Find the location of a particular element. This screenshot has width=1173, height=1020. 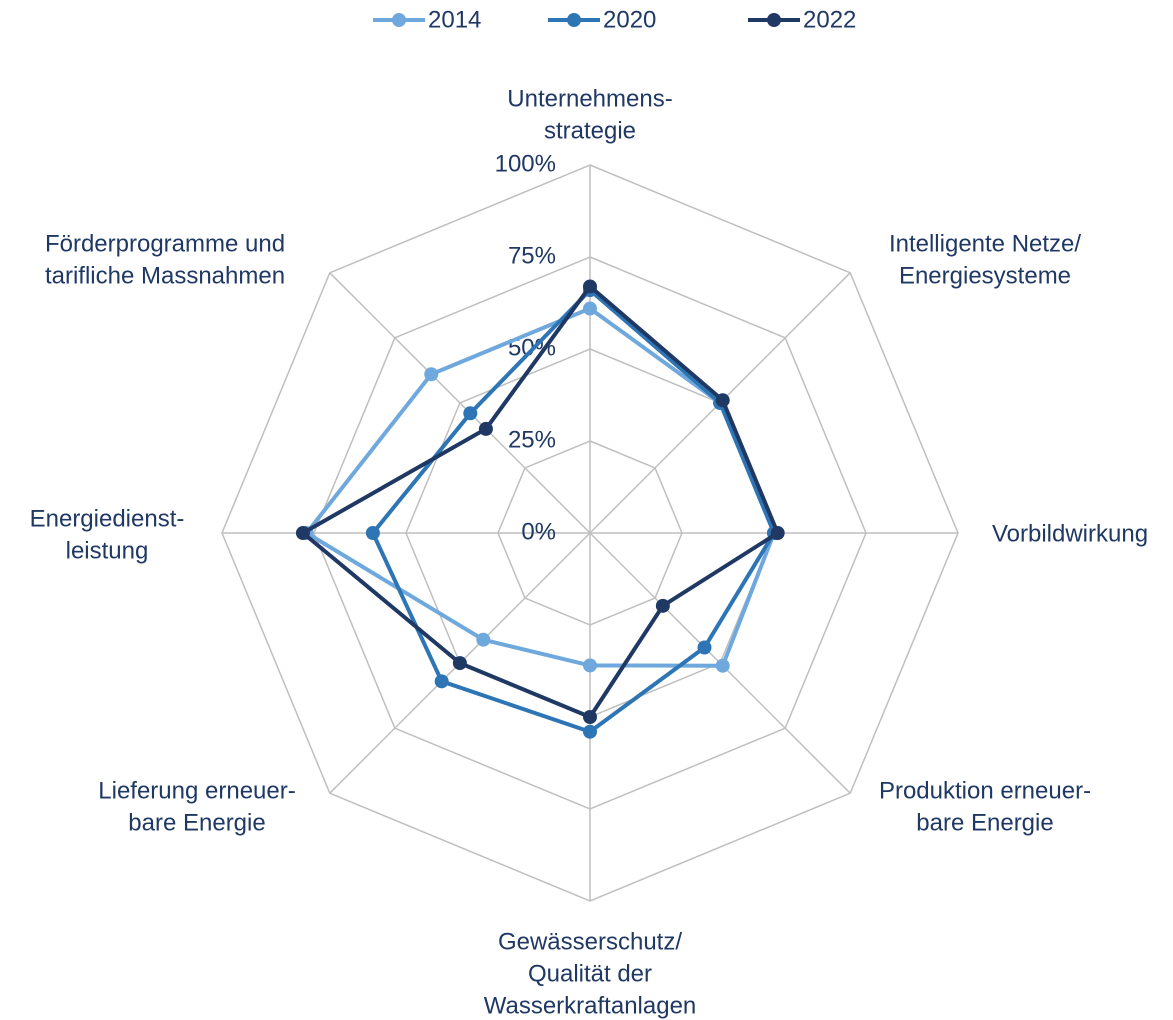

y-tick-label: 75% is located at coordinates (532, 255).